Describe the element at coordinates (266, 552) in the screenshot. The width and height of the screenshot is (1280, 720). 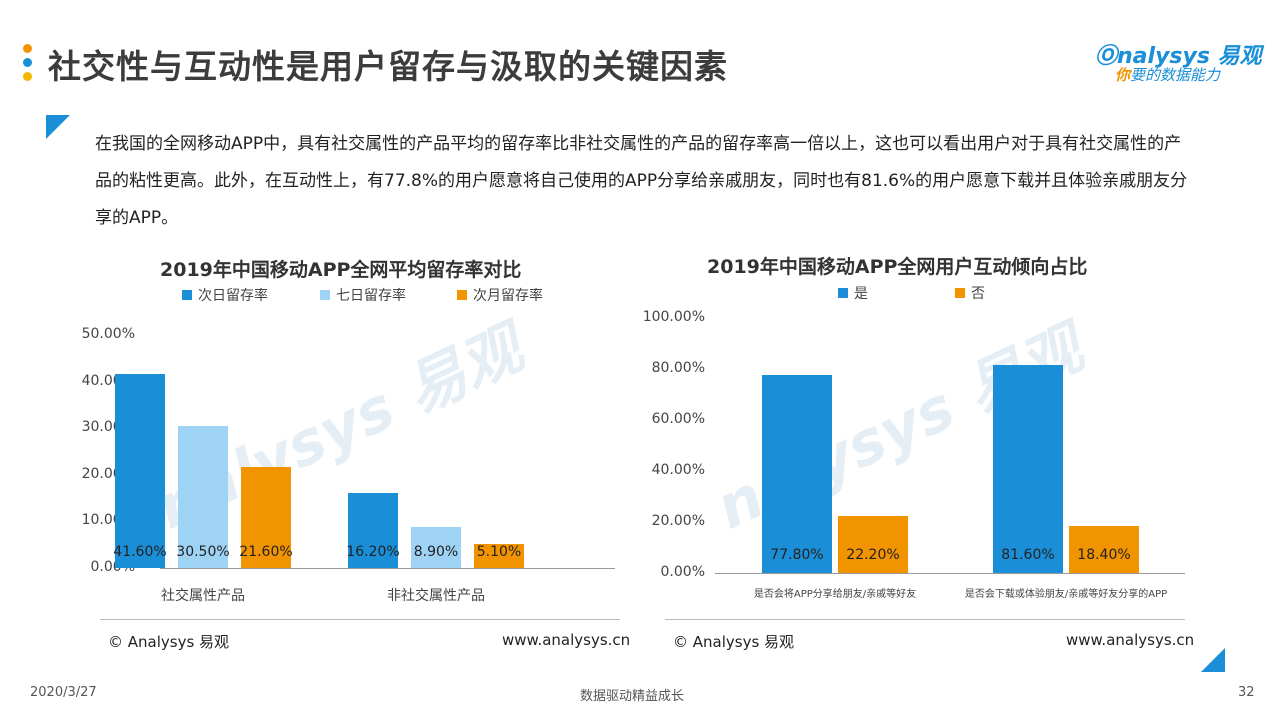
I see `data-label: 21.60%` at that location.